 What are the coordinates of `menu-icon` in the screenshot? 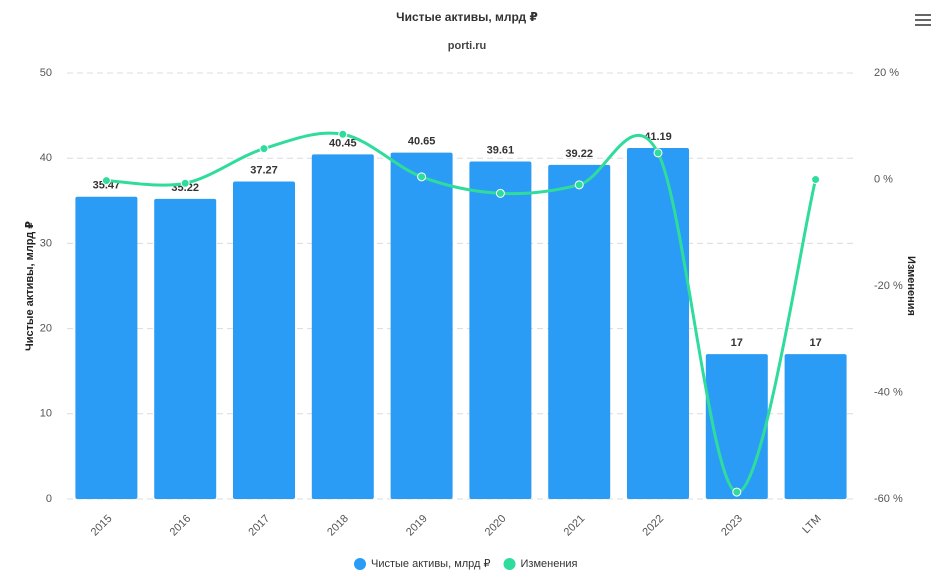 It's located at (923, 20).